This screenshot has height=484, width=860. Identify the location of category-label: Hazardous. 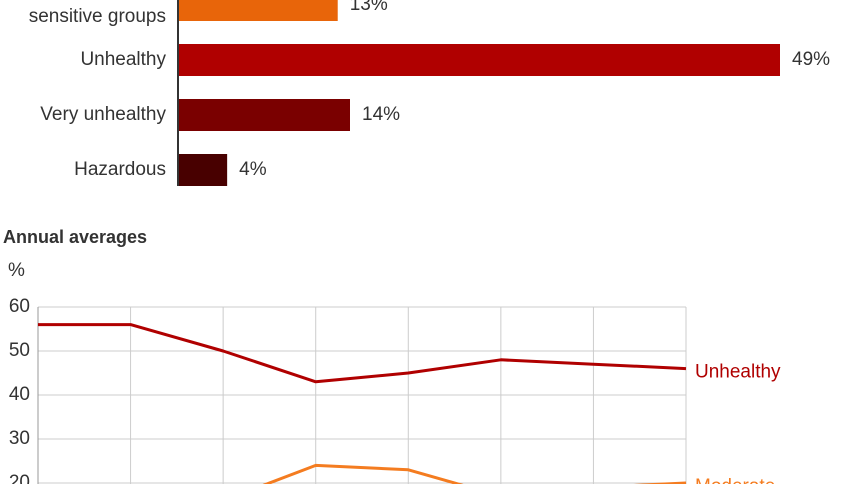
(120, 169).